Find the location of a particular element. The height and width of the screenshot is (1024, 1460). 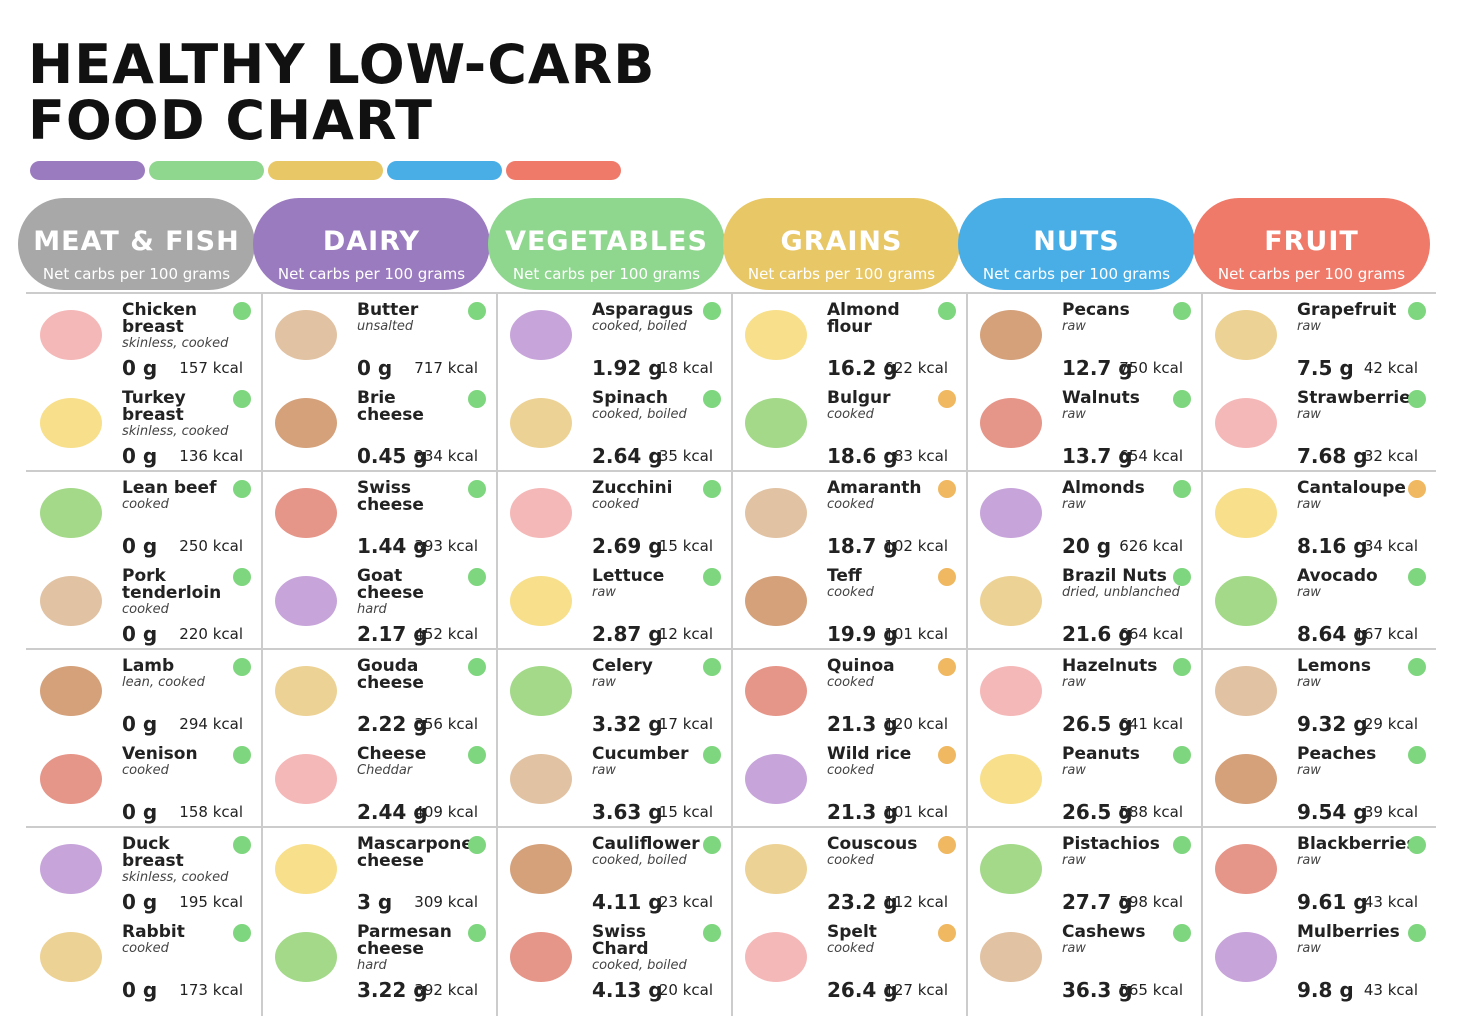

food-item: Gouda cheese 2.22 g 356 kcal is located at coordinates (378, 696).